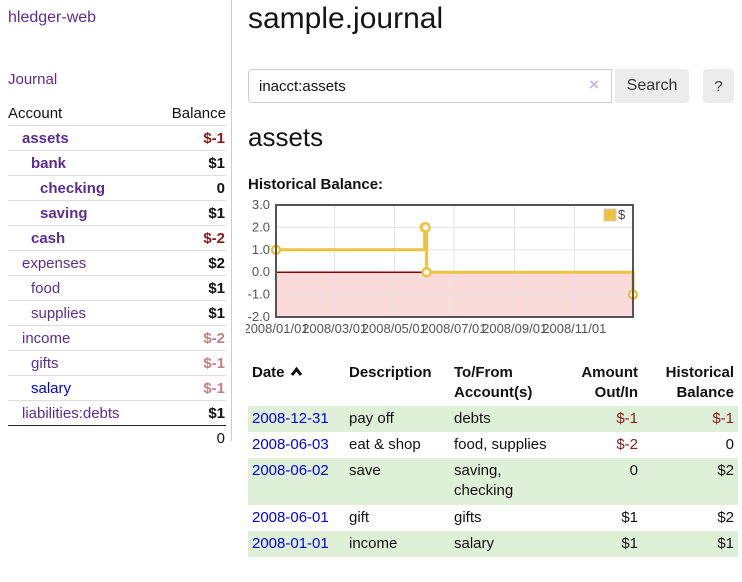 The width and height of the screenshot is (742, 582). What do you see at coordinates (574, 328) in the screenshot?
I see `svg-text: 2008/11/01` at bounding box center [574, 328].